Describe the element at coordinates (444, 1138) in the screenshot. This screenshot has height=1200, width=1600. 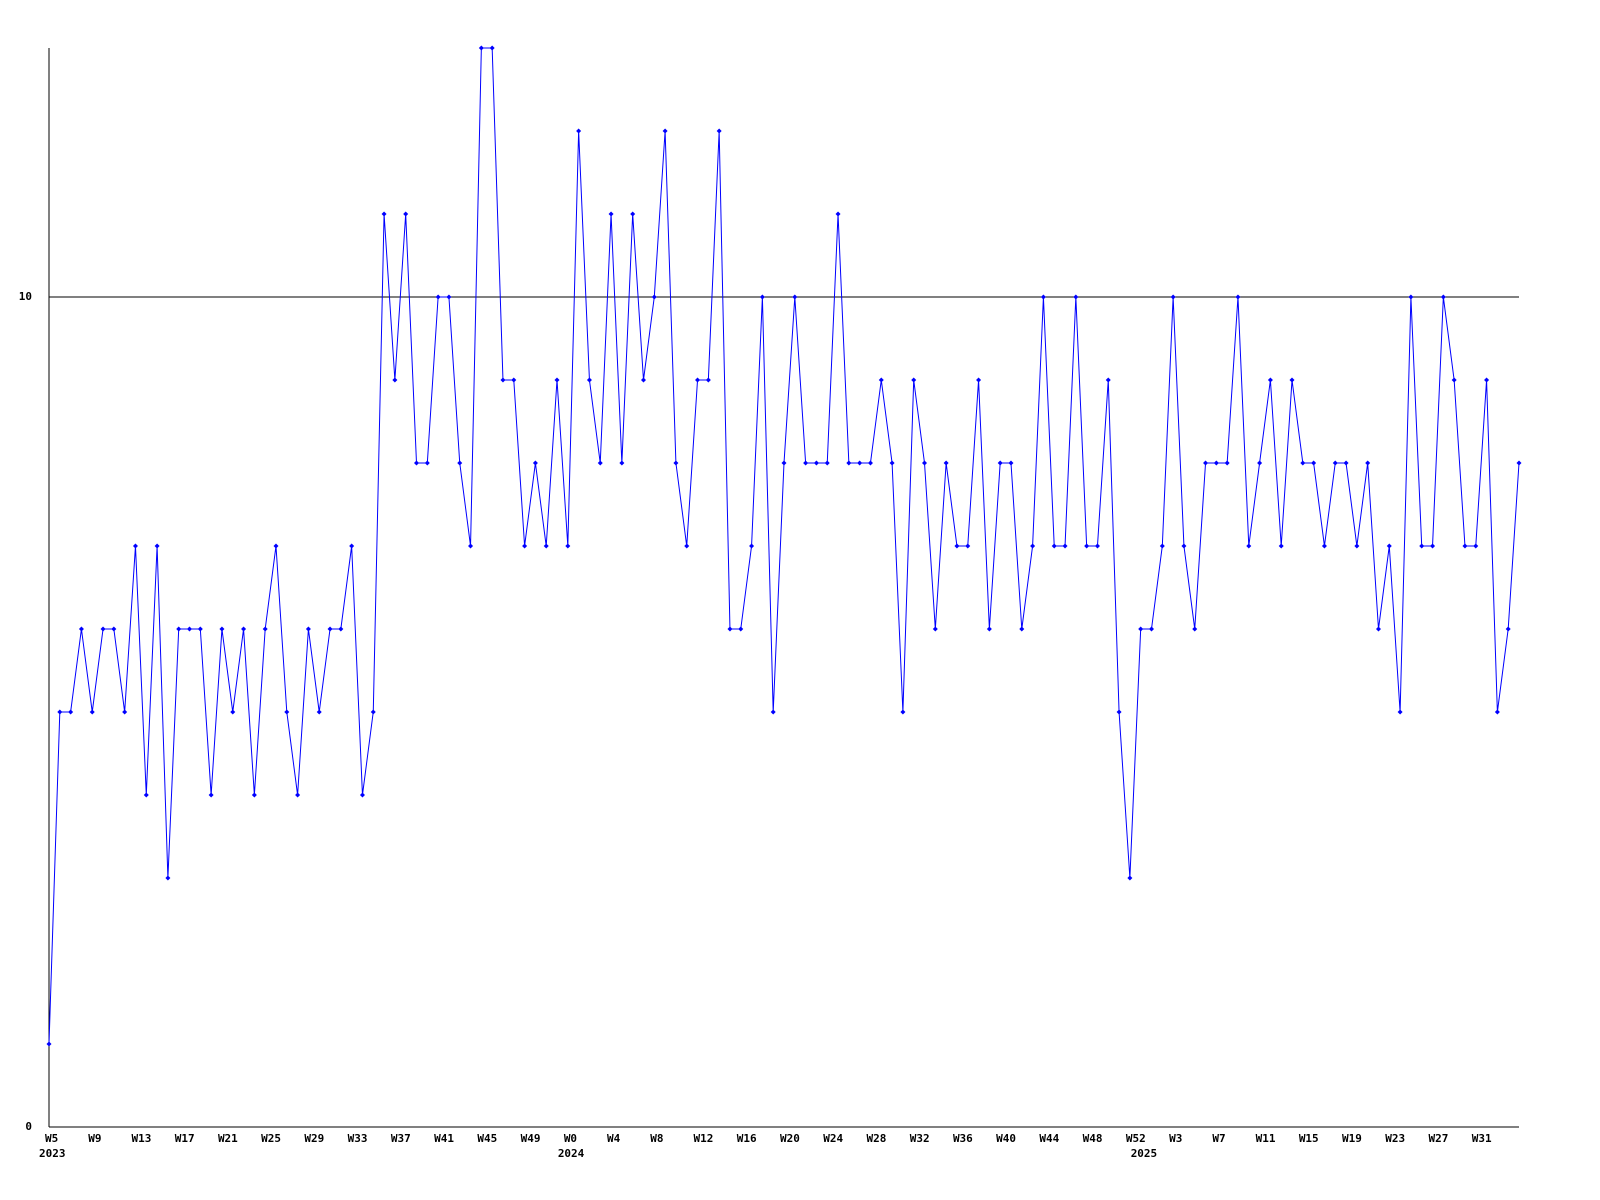
I see `x-tick-label: W41` at that location.